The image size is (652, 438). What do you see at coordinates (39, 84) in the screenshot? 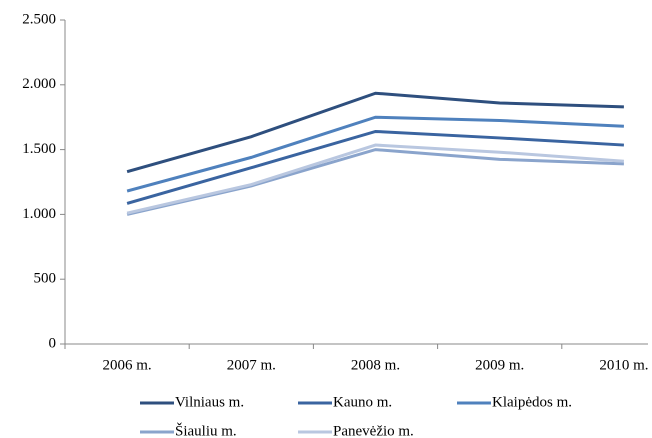
I see `y-tick-label: 2.000` at bounding box center [39, 84].